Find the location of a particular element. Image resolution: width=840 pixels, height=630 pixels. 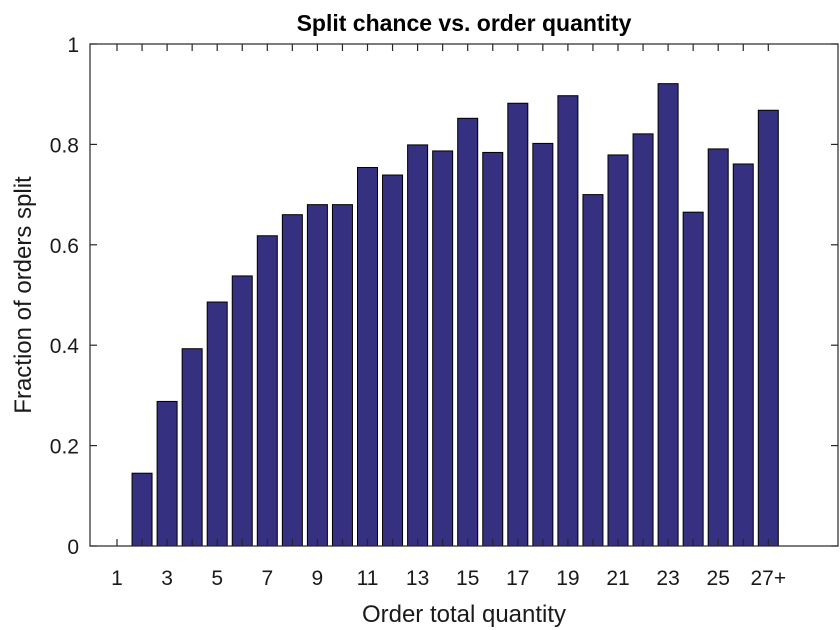

y-tick-label: 0 is located at coordinates (73, 547).